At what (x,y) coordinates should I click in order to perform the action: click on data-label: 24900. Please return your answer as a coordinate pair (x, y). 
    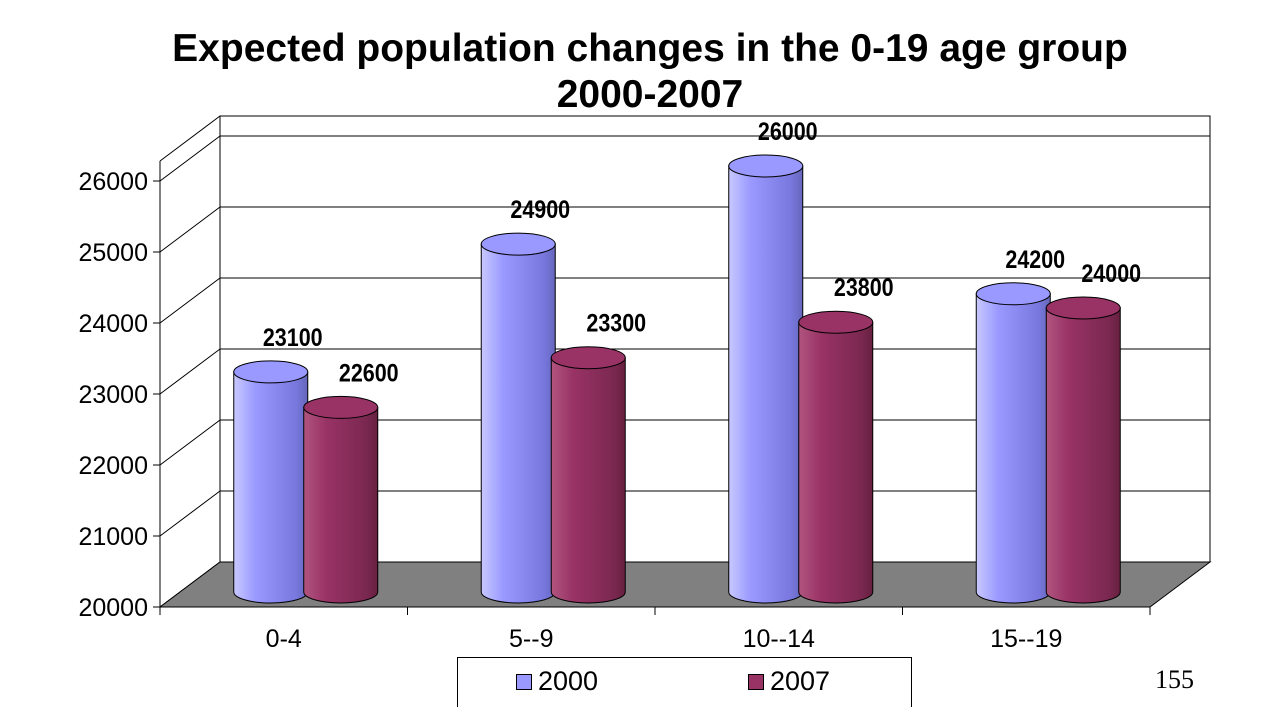
    Looking at the image, I should click on (540, 210).